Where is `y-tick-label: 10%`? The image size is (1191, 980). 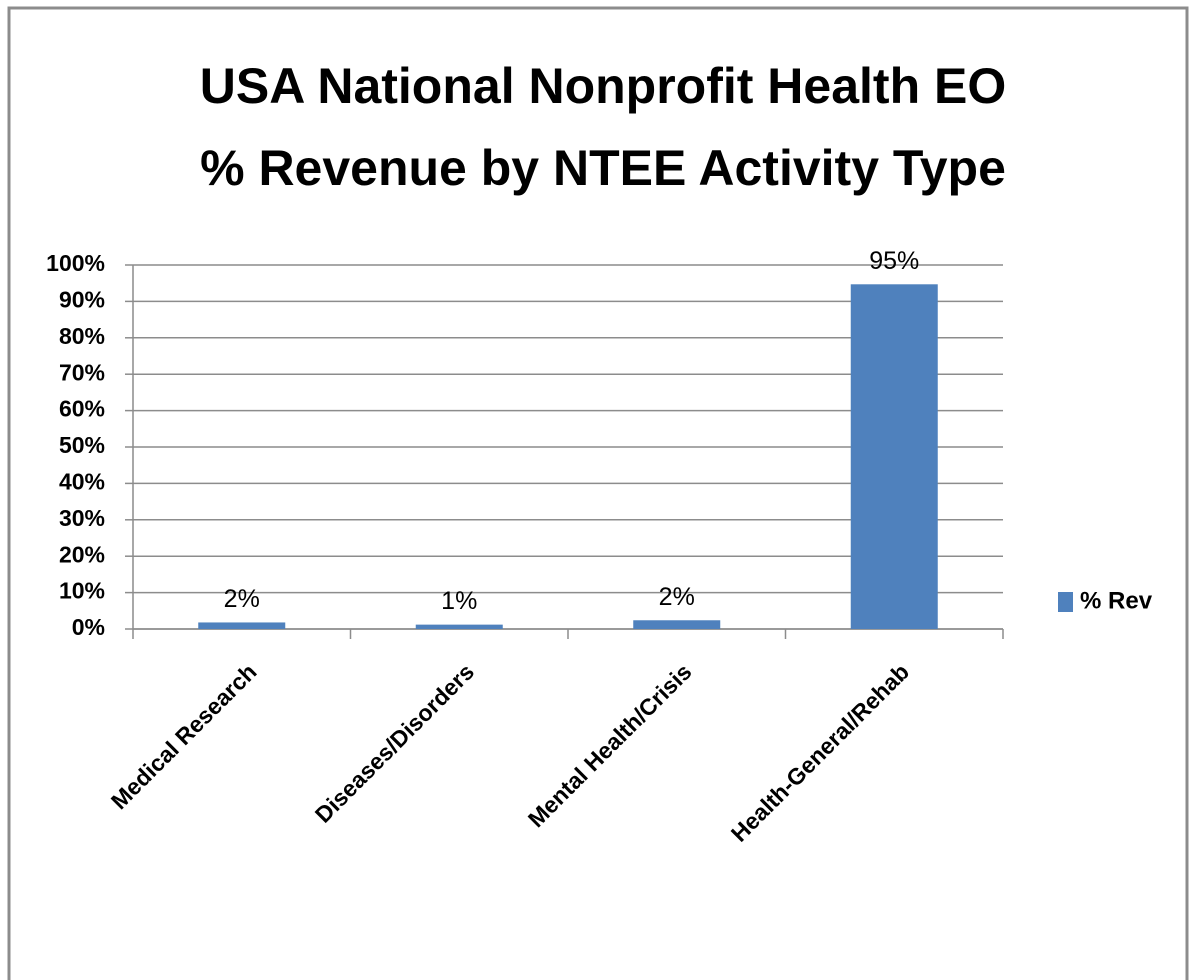
y-tick-label: 10% is located at coordinates (82, 591).